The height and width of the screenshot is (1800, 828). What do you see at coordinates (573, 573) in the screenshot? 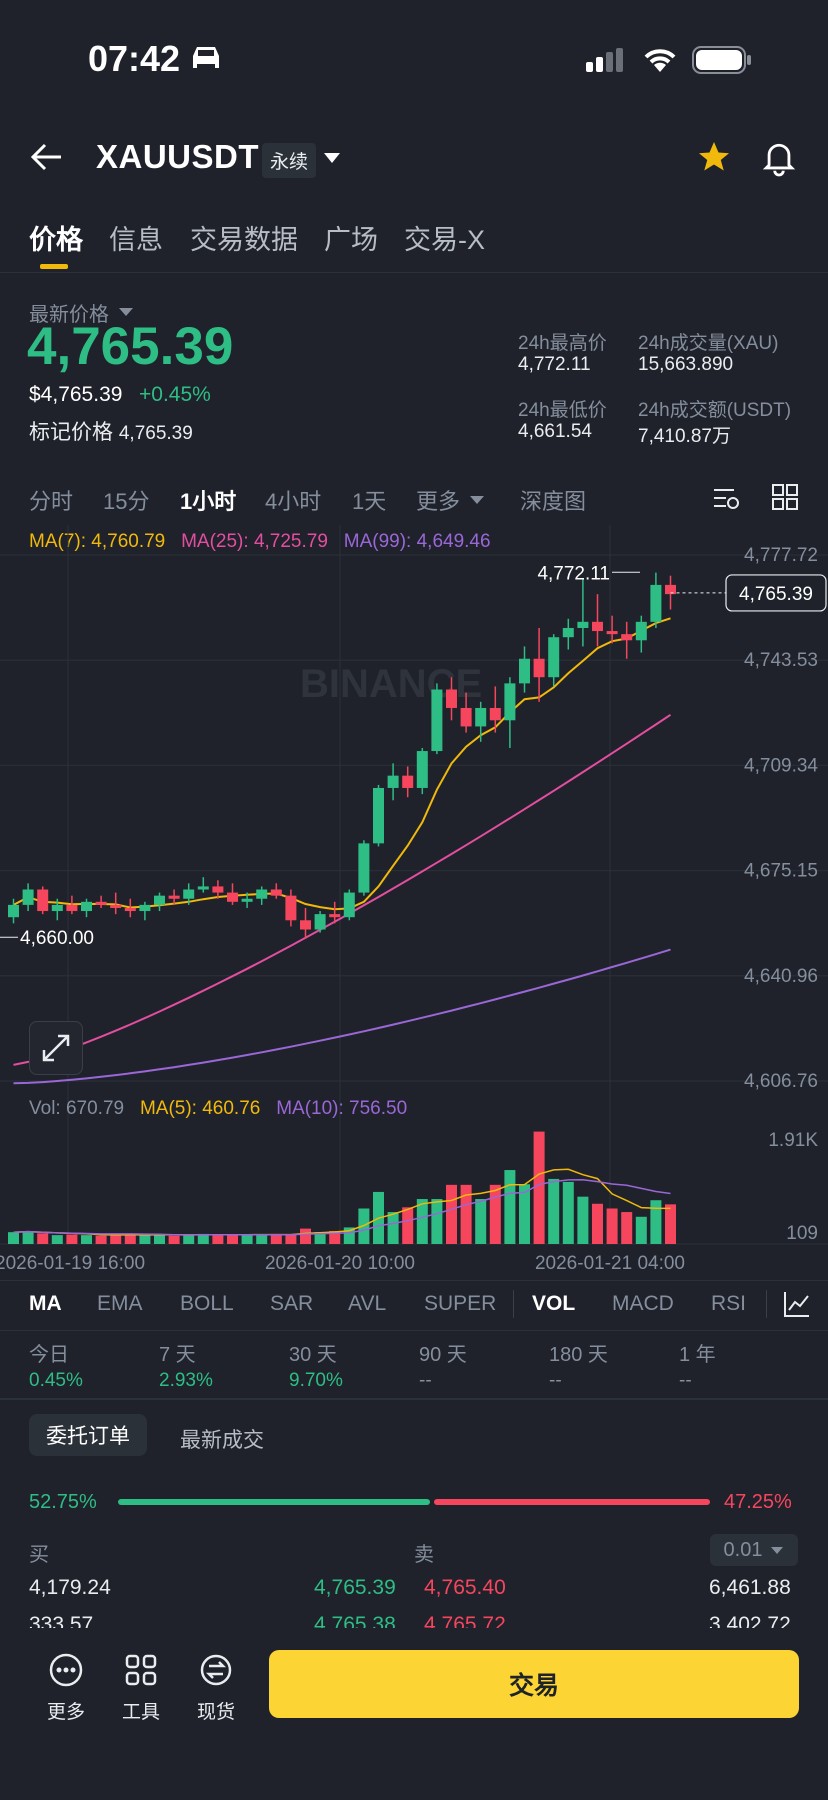
I see `high-marker-label: 4,772.11` at bounding box center [573, 573].